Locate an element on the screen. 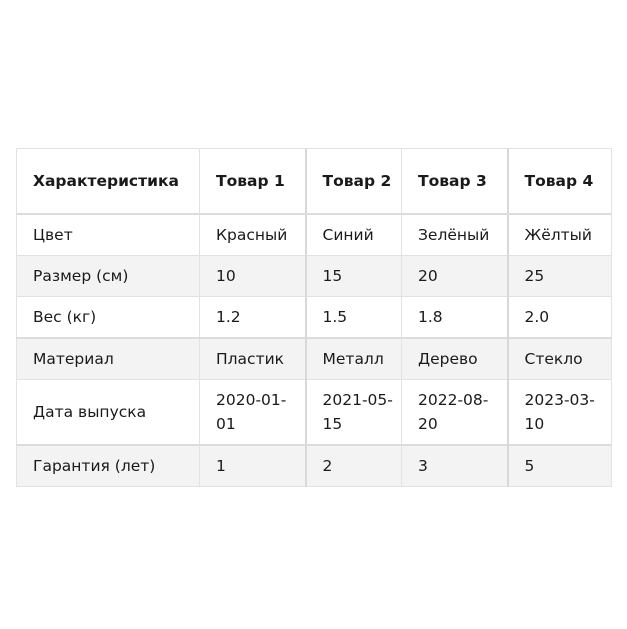 The width and height of the screenshot is (627, 629). header-product-3: Товар 3 is located at coordinates (454, 181).